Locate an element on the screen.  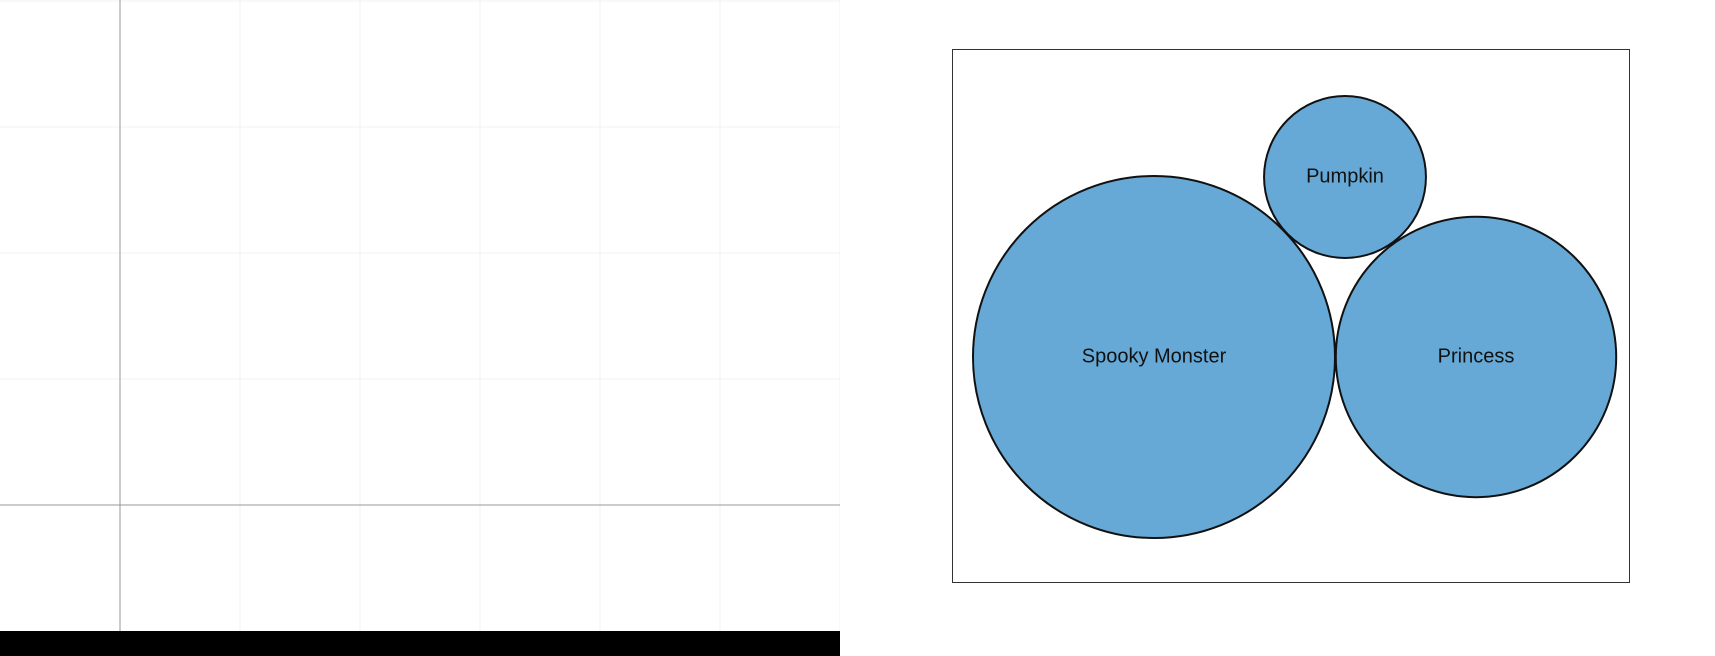
bubble-spooky-monster: Spooky Monster is located at coordinates (1154, 357).